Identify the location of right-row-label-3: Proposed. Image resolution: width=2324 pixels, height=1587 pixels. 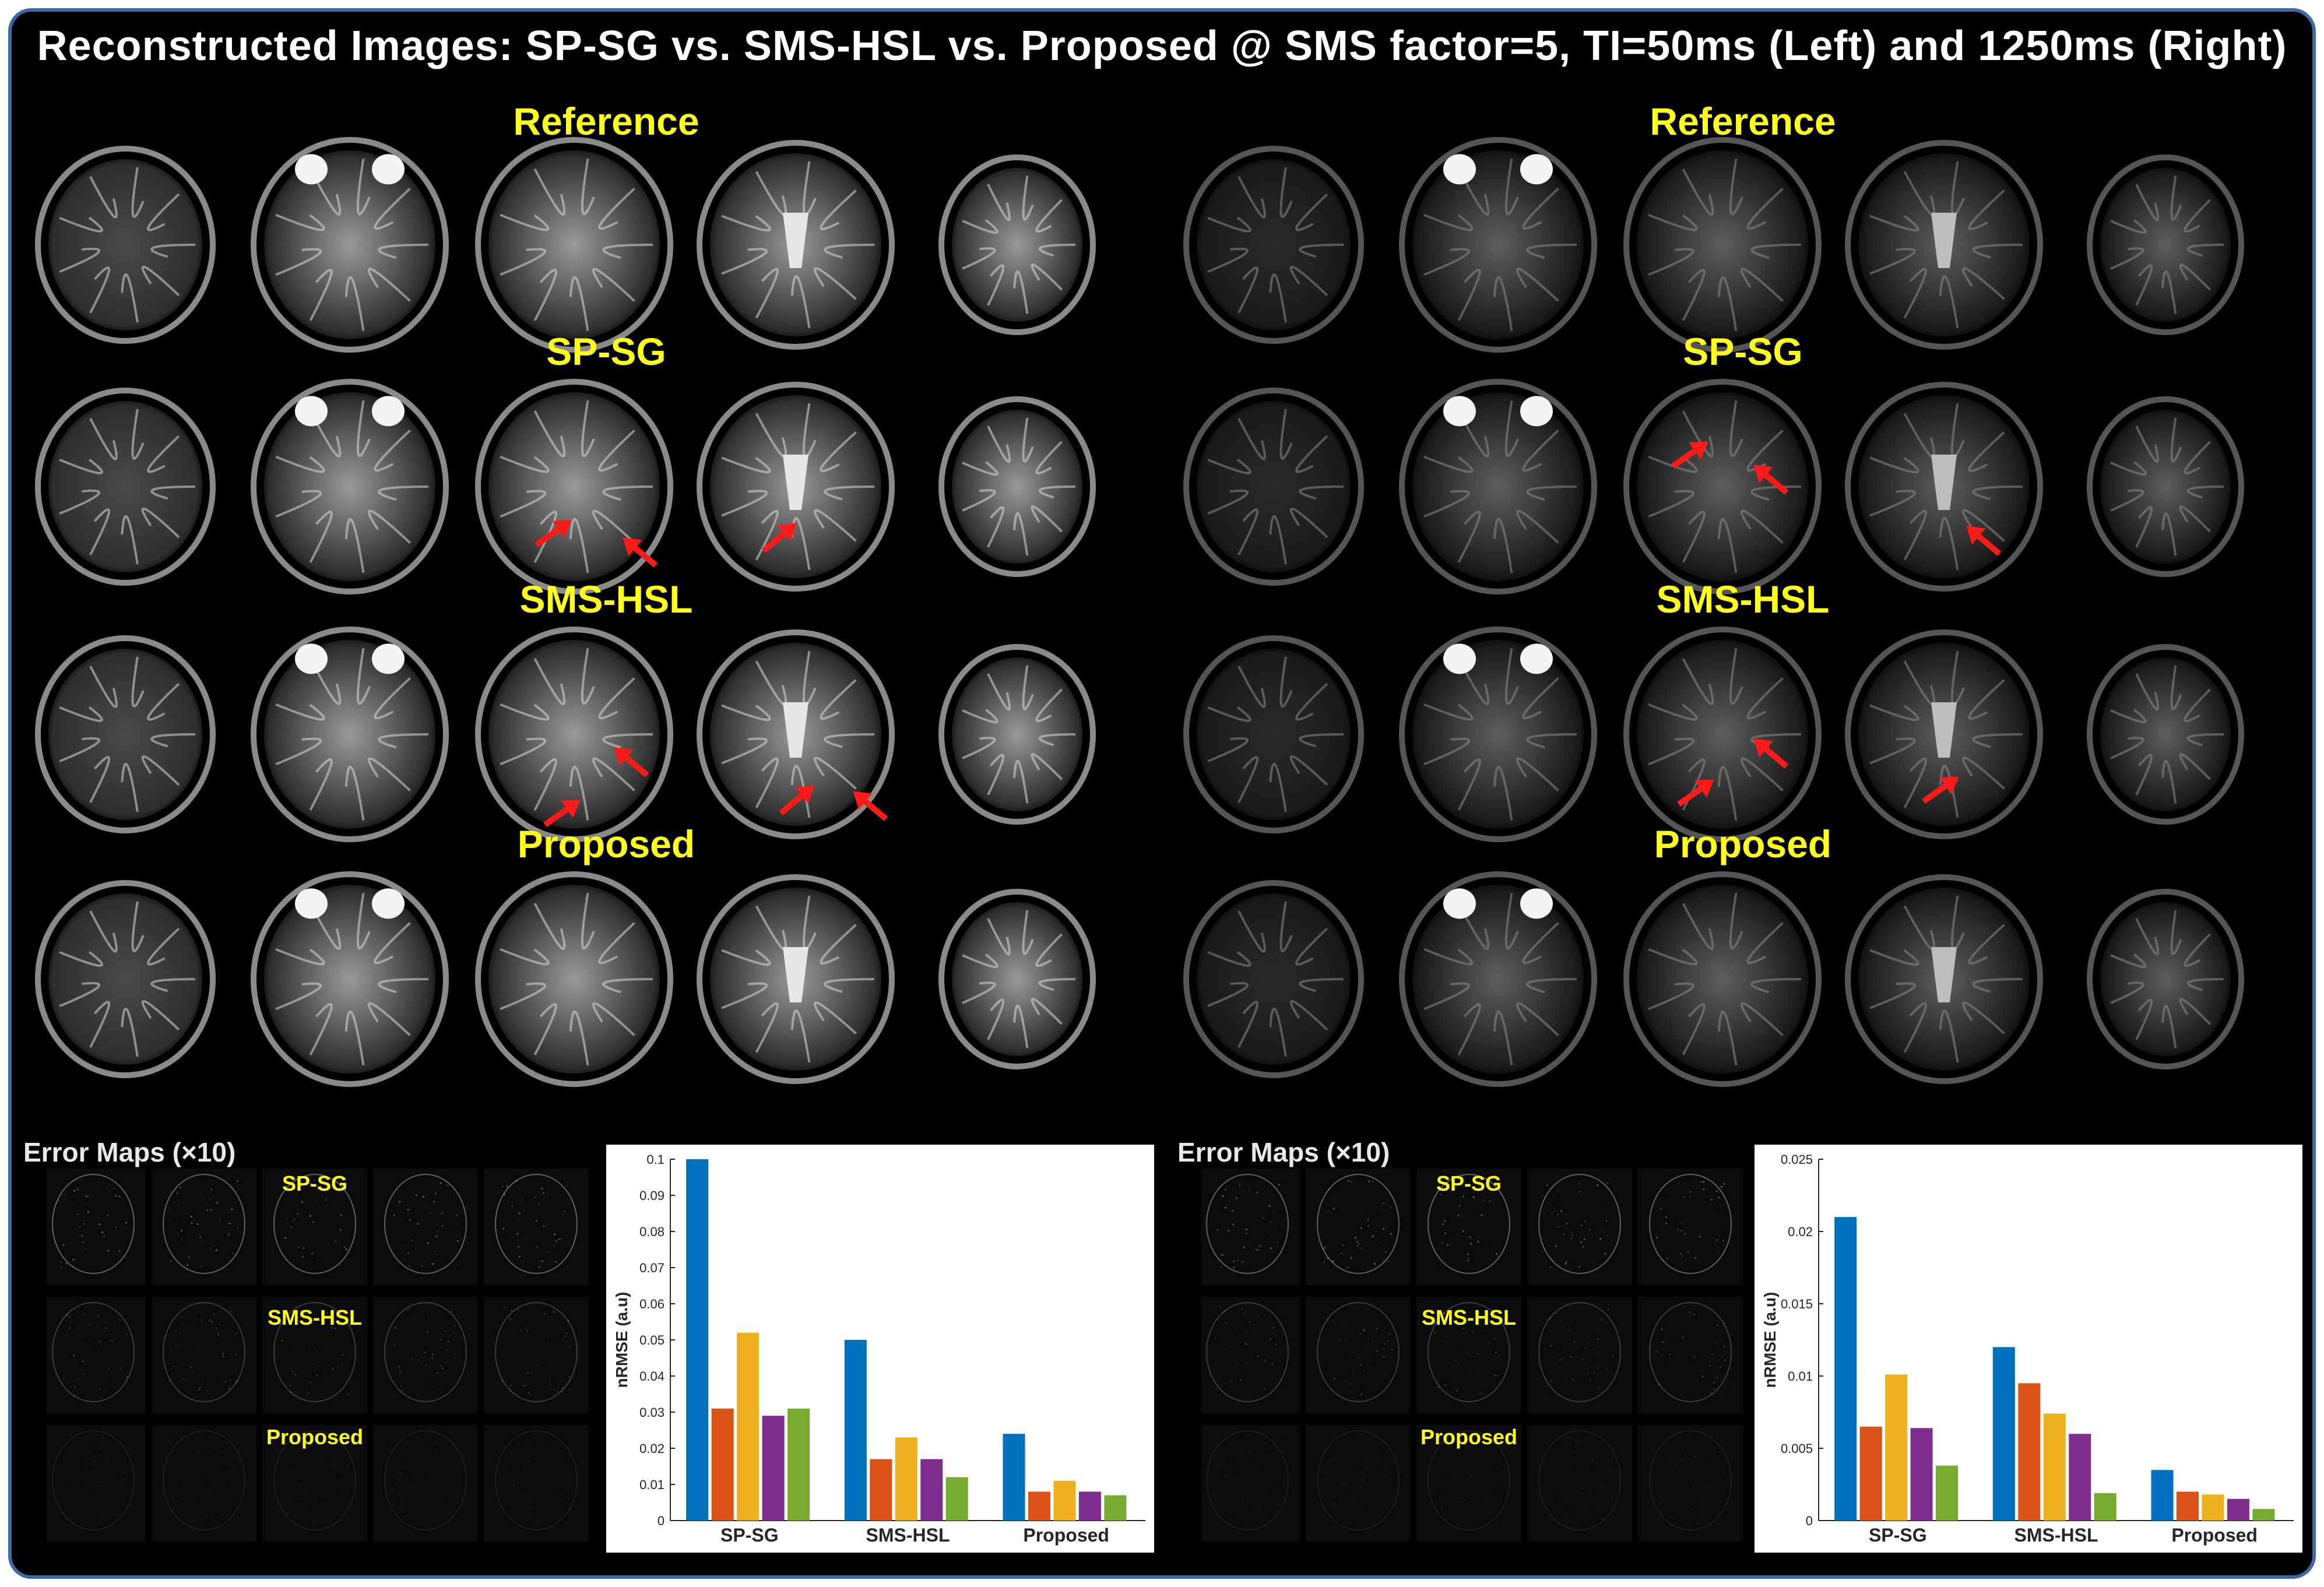
(1743, 844).